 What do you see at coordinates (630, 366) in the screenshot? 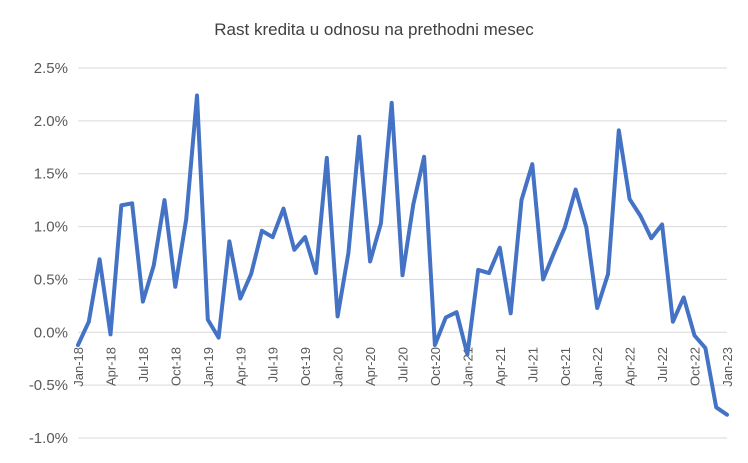
I see `x-tick-label: Apr-22` at bounding box center [630, 366].